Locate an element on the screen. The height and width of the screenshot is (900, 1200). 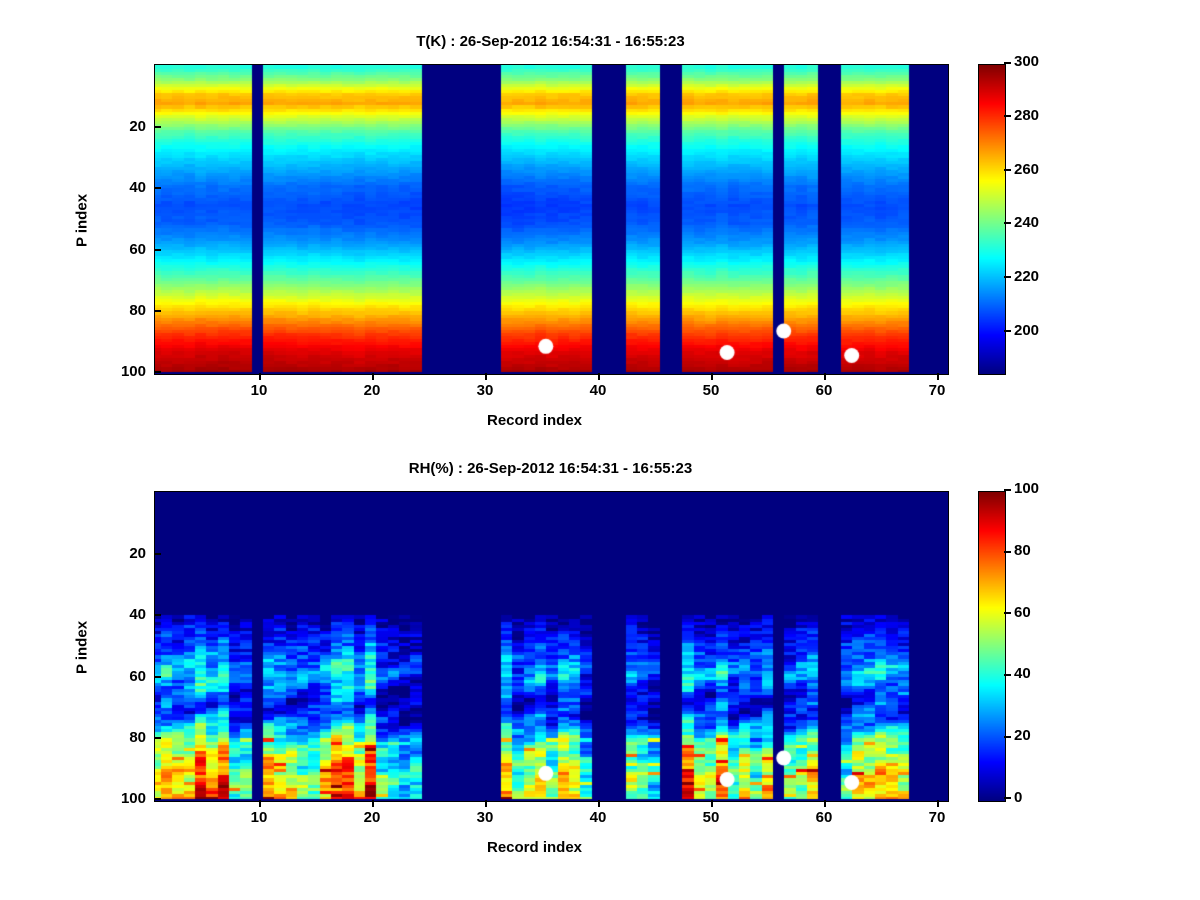
temperature-colorbar-gradient is located at coordinates (992, 219).